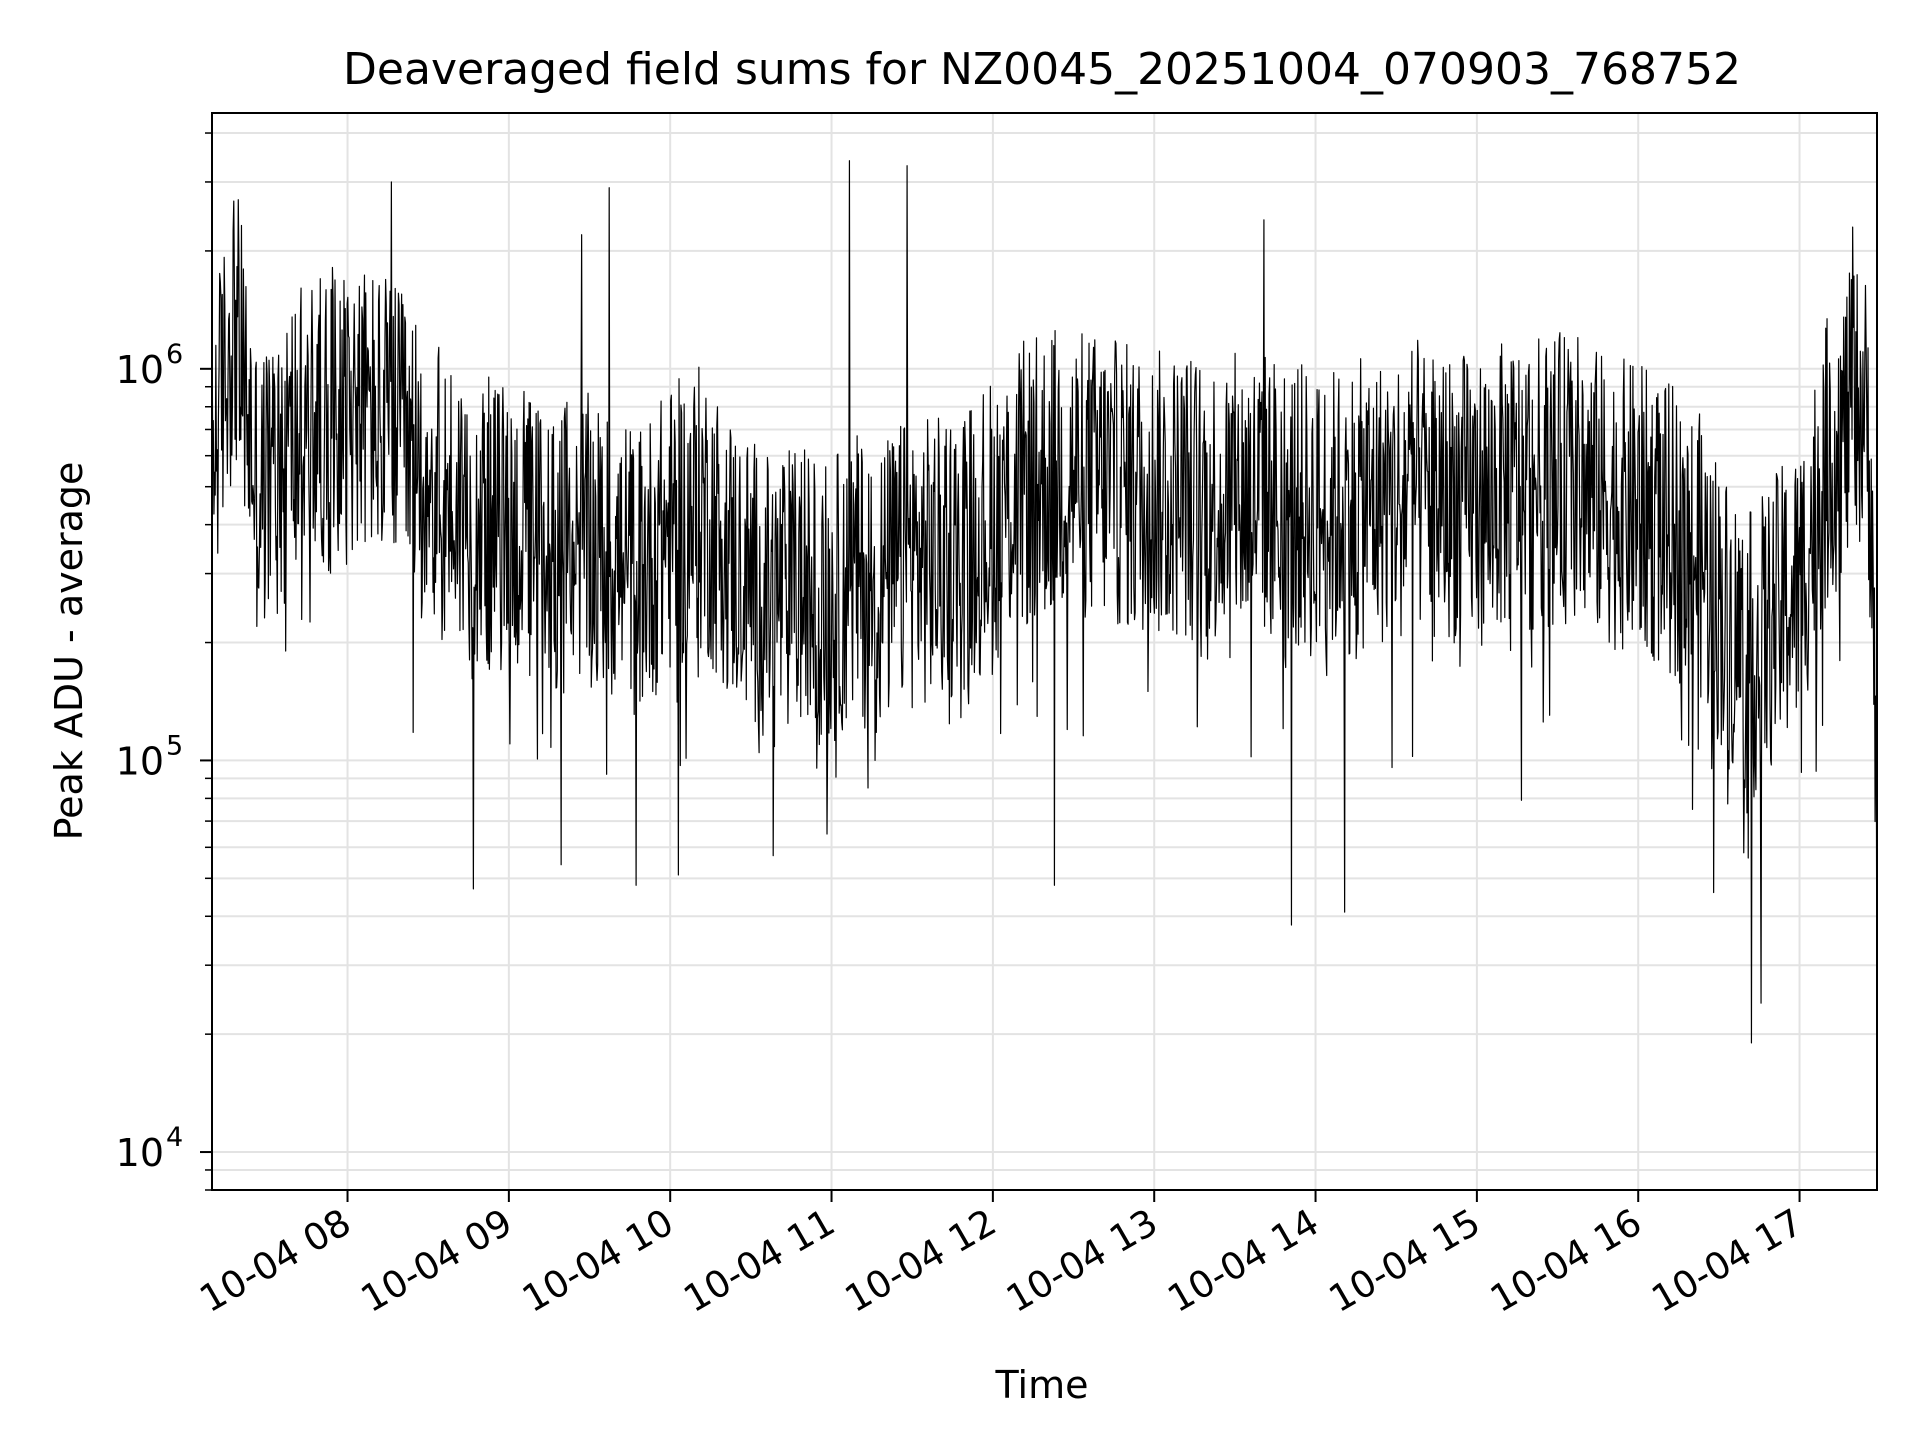  What do you see at coordinates (174, 1137) in the screenshot?
I see `y-tick-exponent: 4` at bounding box center [174, 1137].